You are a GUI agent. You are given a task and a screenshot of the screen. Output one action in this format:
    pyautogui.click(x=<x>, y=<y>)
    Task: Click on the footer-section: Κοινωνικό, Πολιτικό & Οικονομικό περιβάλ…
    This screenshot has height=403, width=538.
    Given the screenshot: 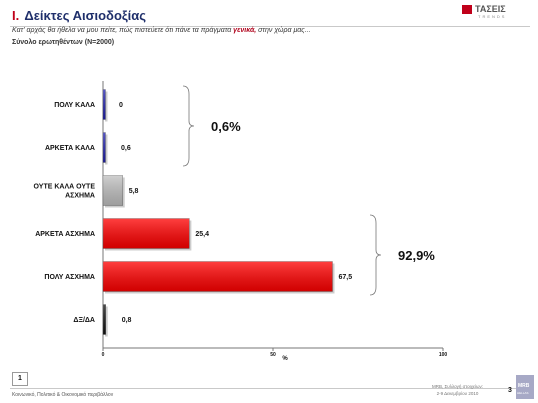 What is the action you would take?
    pyautogui.click(x=63, y=395)
    